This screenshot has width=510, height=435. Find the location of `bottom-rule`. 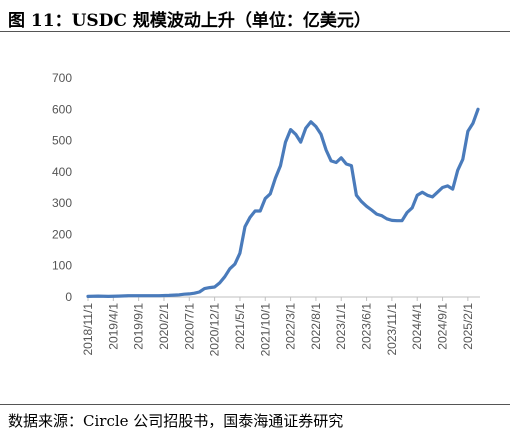

bottom-rule is located at coordinates (255, 404).